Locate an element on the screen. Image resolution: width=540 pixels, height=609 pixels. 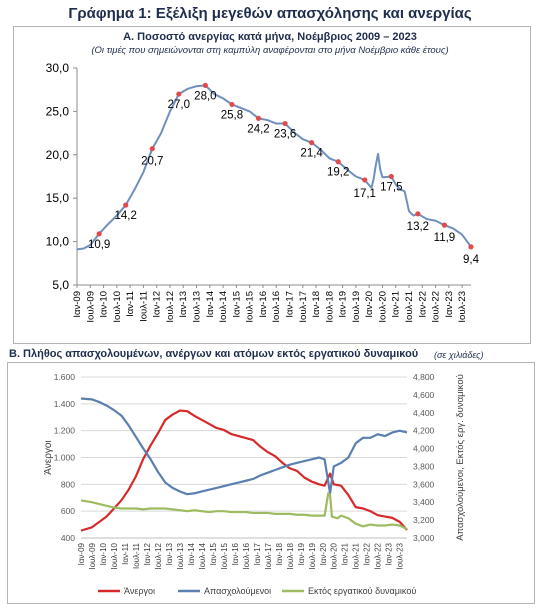
y-tick-label: 25,0 is located at coordinates (58, 111).